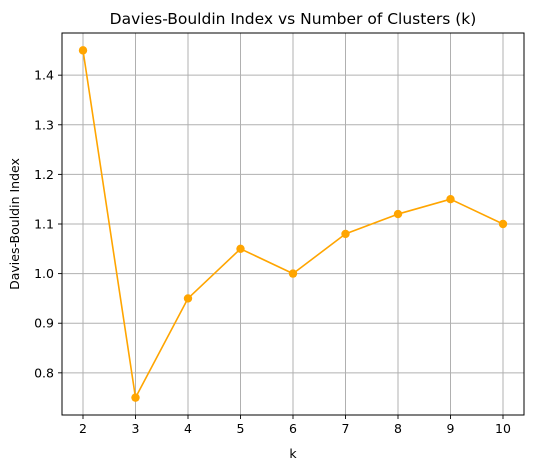  What do you see at coordinates (44, 174) in the screenshot?
I see `y-tick-label: 1.2` at bounding box center [44, 174].